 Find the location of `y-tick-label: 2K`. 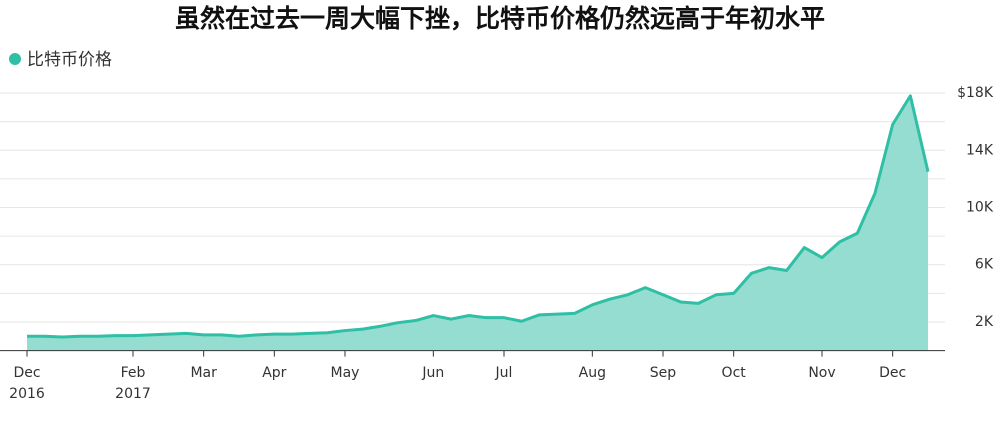

y-tick-label: 2K is located at coordinates (984, 322).